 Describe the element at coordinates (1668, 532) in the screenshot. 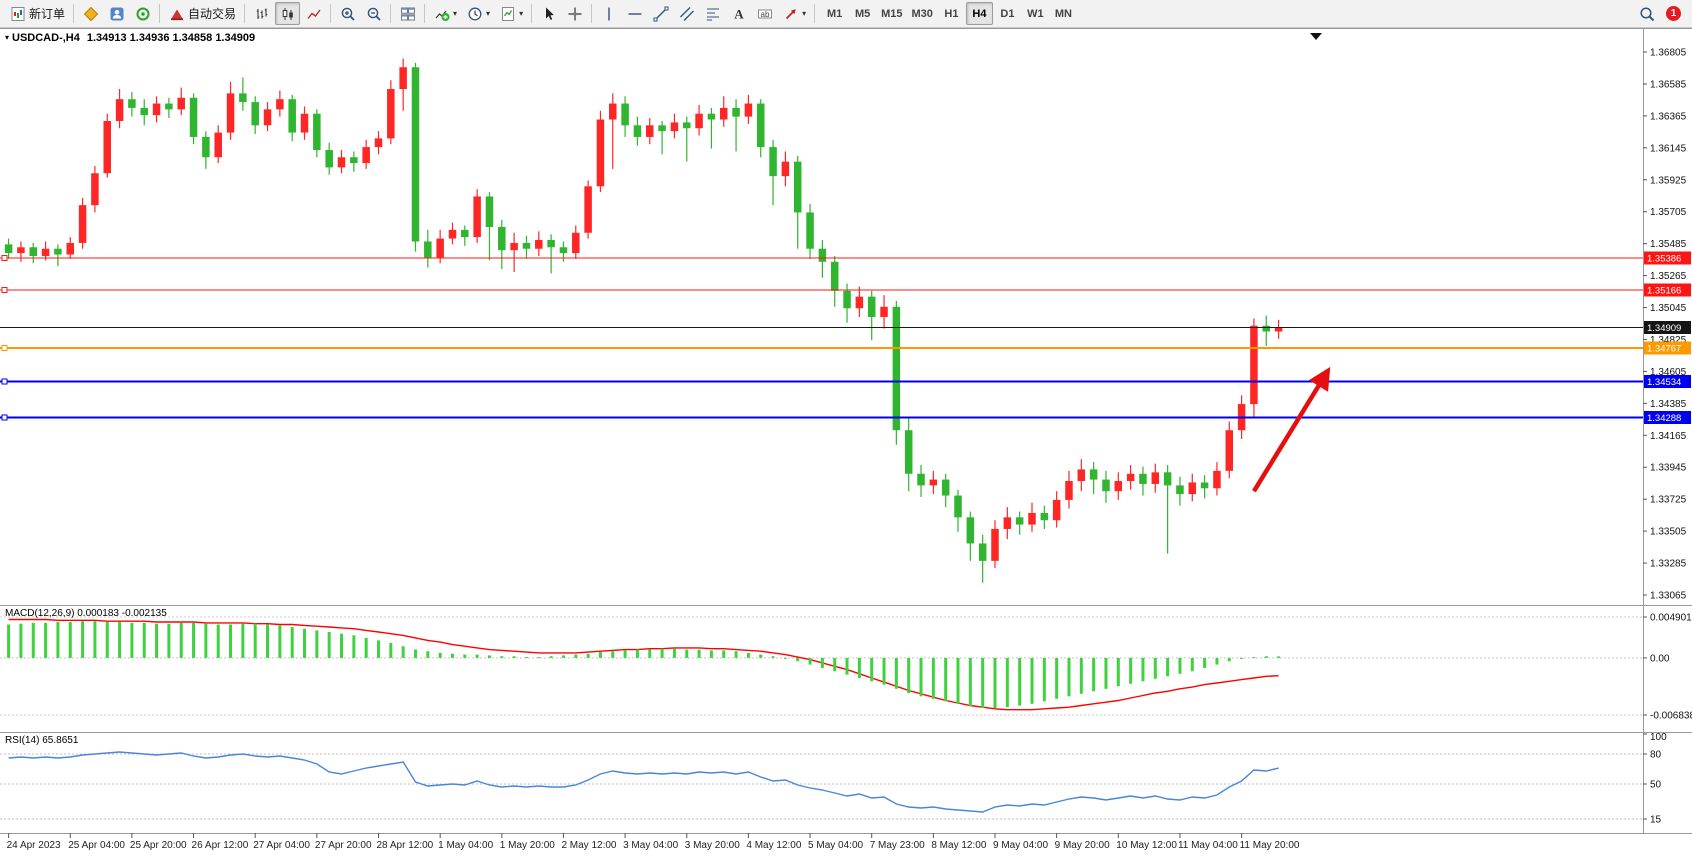

I see `svg-text: 1.33505` at that location.